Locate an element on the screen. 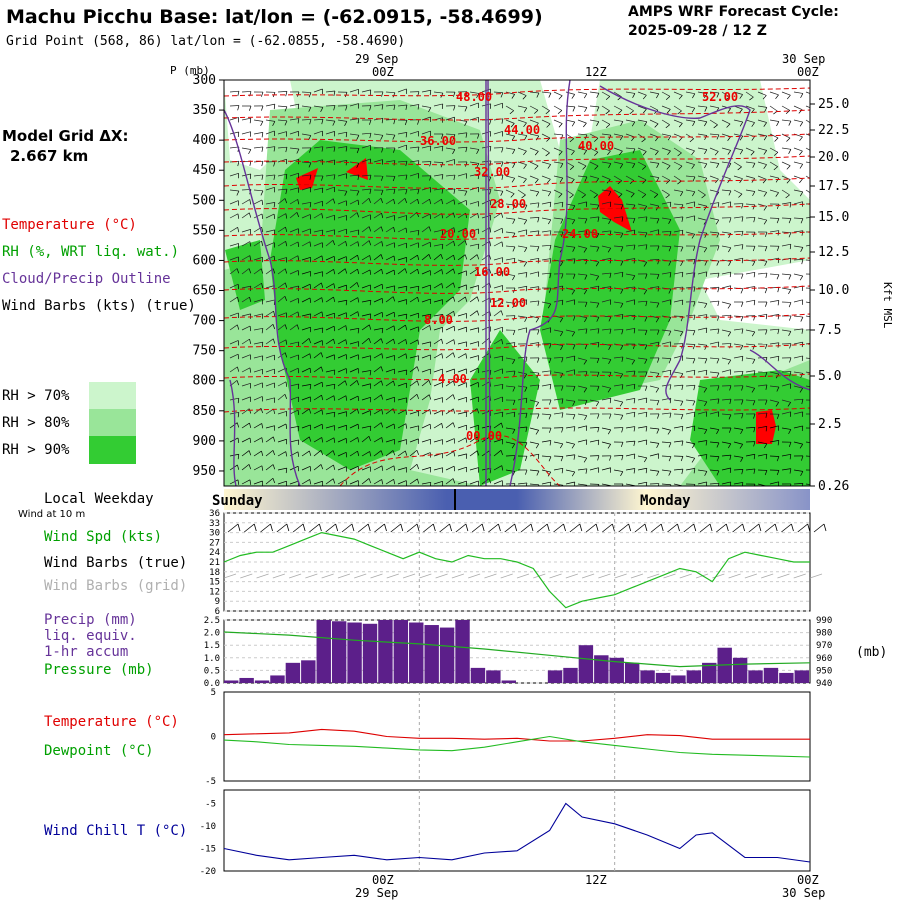  bottom-date-right: 30 Sep is located at coordinates (803, 893).